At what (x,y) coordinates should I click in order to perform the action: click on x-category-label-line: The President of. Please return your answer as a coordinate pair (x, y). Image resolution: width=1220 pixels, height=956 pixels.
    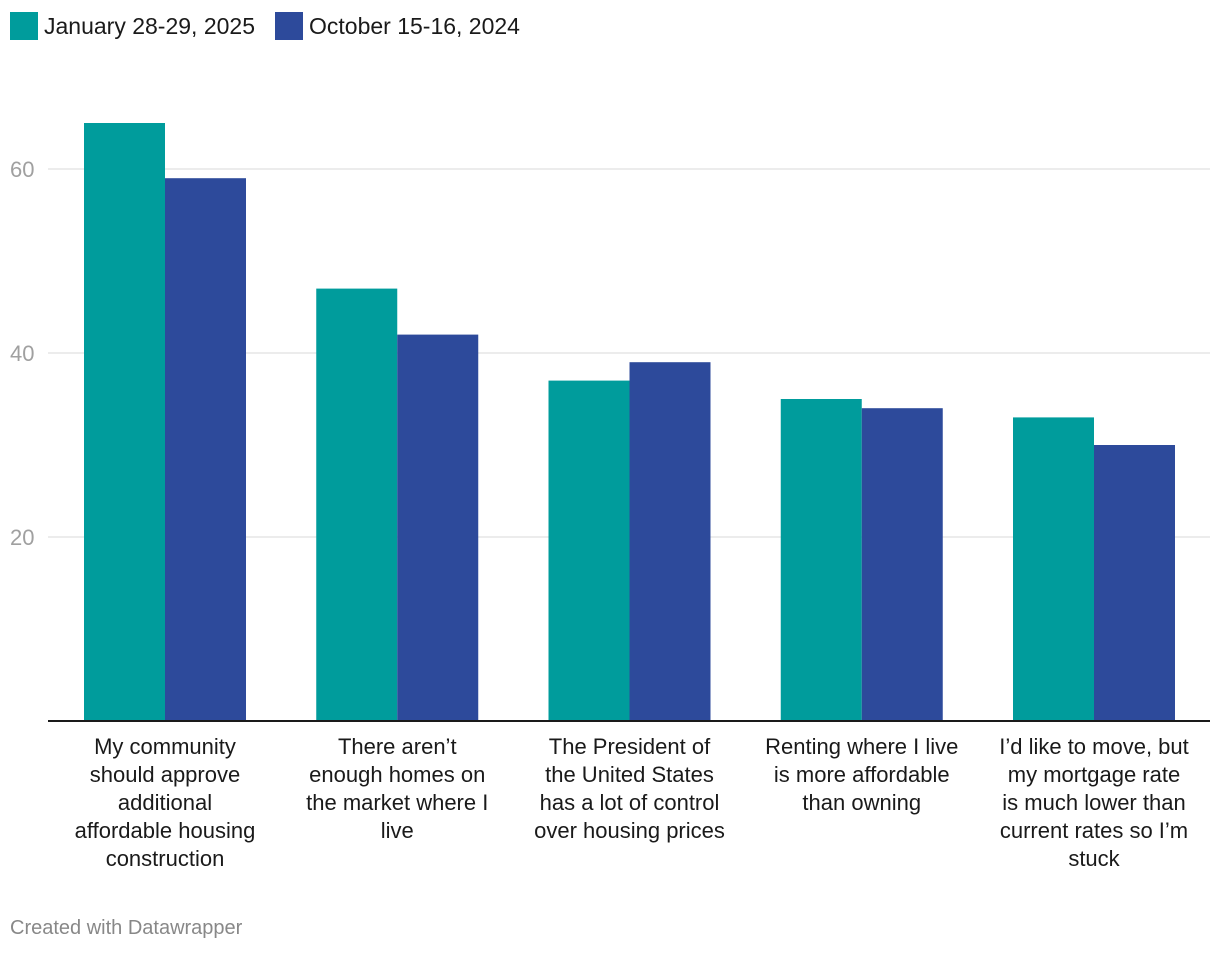
    Looking at the image, I should click on (630, 746).